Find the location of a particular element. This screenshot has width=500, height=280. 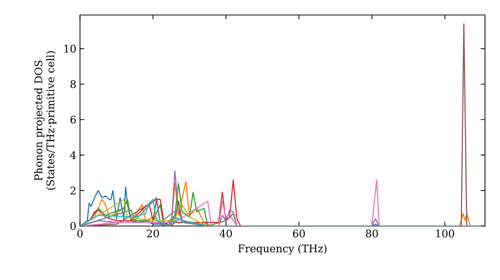

x-tick-label: 60 is located at coordinates (298, 234).